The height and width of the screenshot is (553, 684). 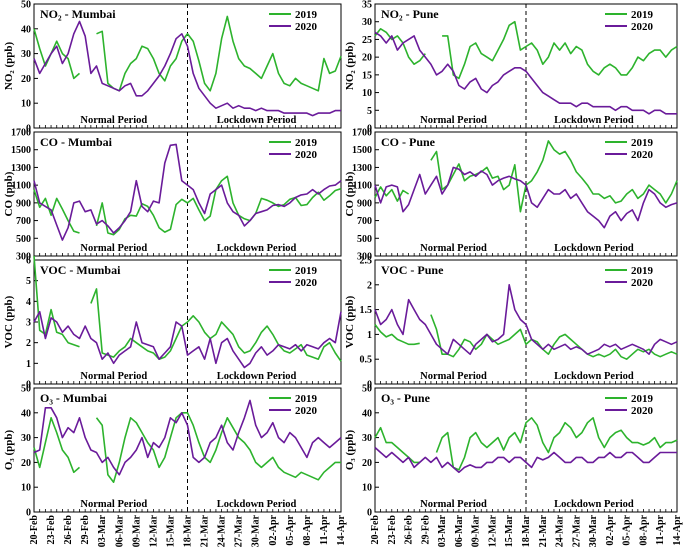 I want to click on y-tick-label: 6, so click(x=28, y=261).